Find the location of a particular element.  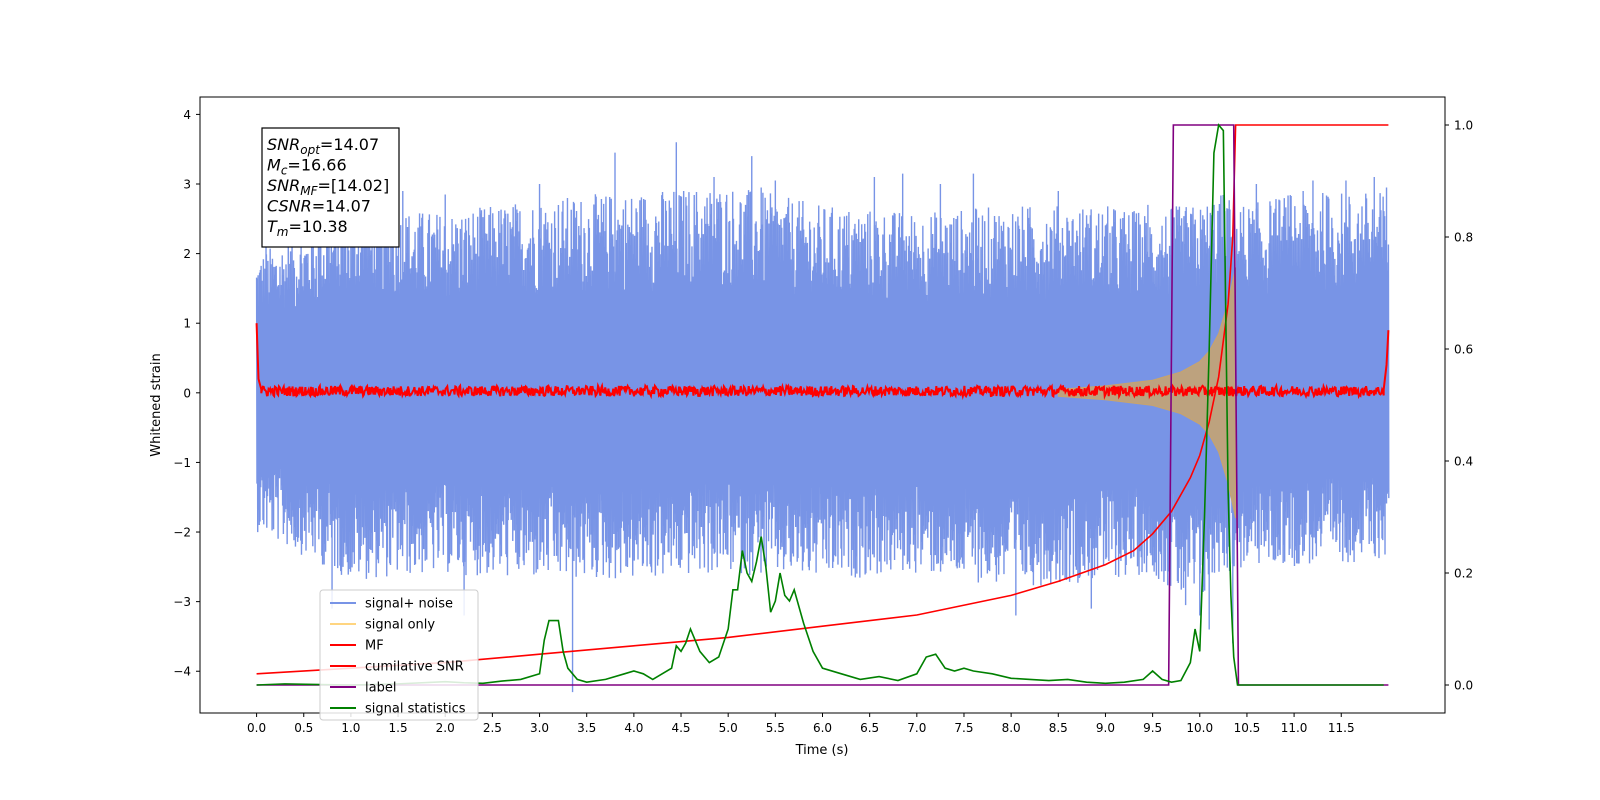

y2-tick-label: 0.2 is located at coordinates (1463, 574).